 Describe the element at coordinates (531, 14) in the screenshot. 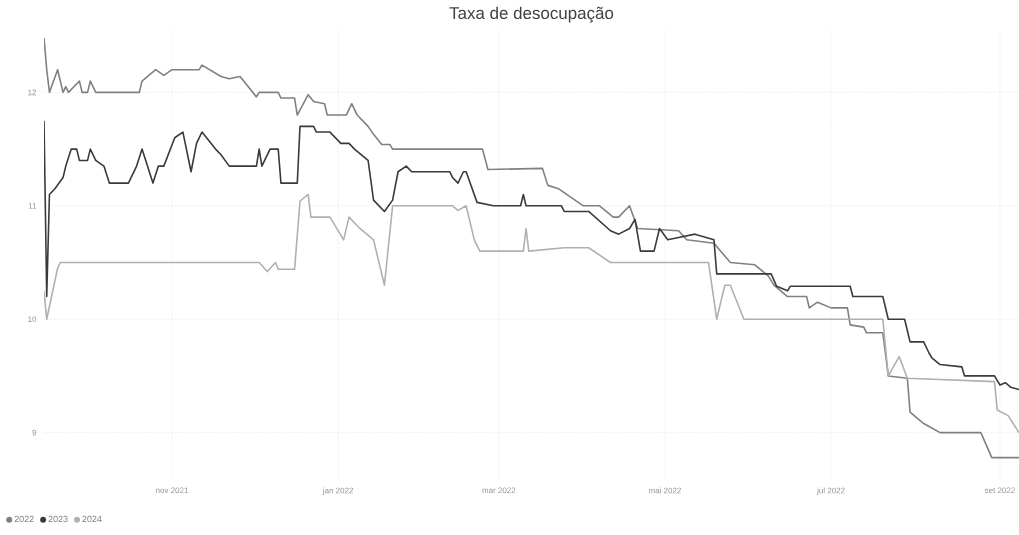

I see `chart-title: Taxa de desocupação` at that location.